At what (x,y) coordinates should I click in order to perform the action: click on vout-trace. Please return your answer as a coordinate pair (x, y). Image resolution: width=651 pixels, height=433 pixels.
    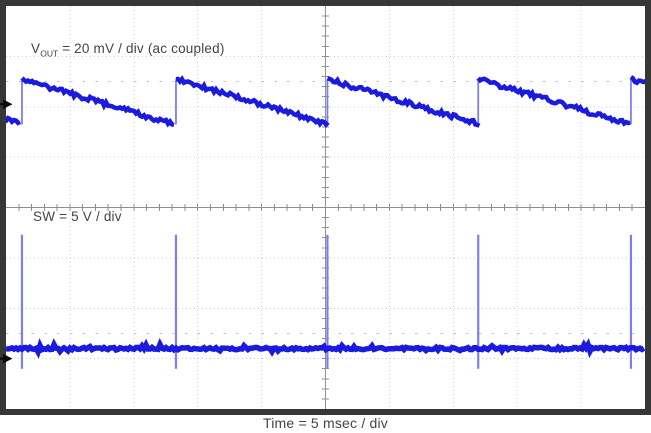
    Looking at the image, I should click on (325, 102).